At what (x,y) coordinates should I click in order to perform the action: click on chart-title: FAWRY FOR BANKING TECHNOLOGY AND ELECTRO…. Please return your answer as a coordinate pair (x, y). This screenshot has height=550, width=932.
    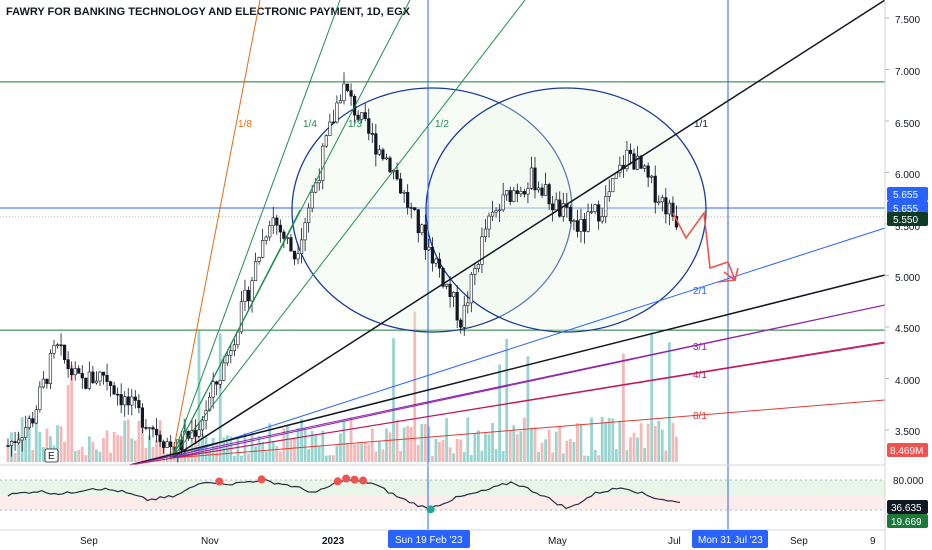
    Looking at the image, I should click on (208, 12).